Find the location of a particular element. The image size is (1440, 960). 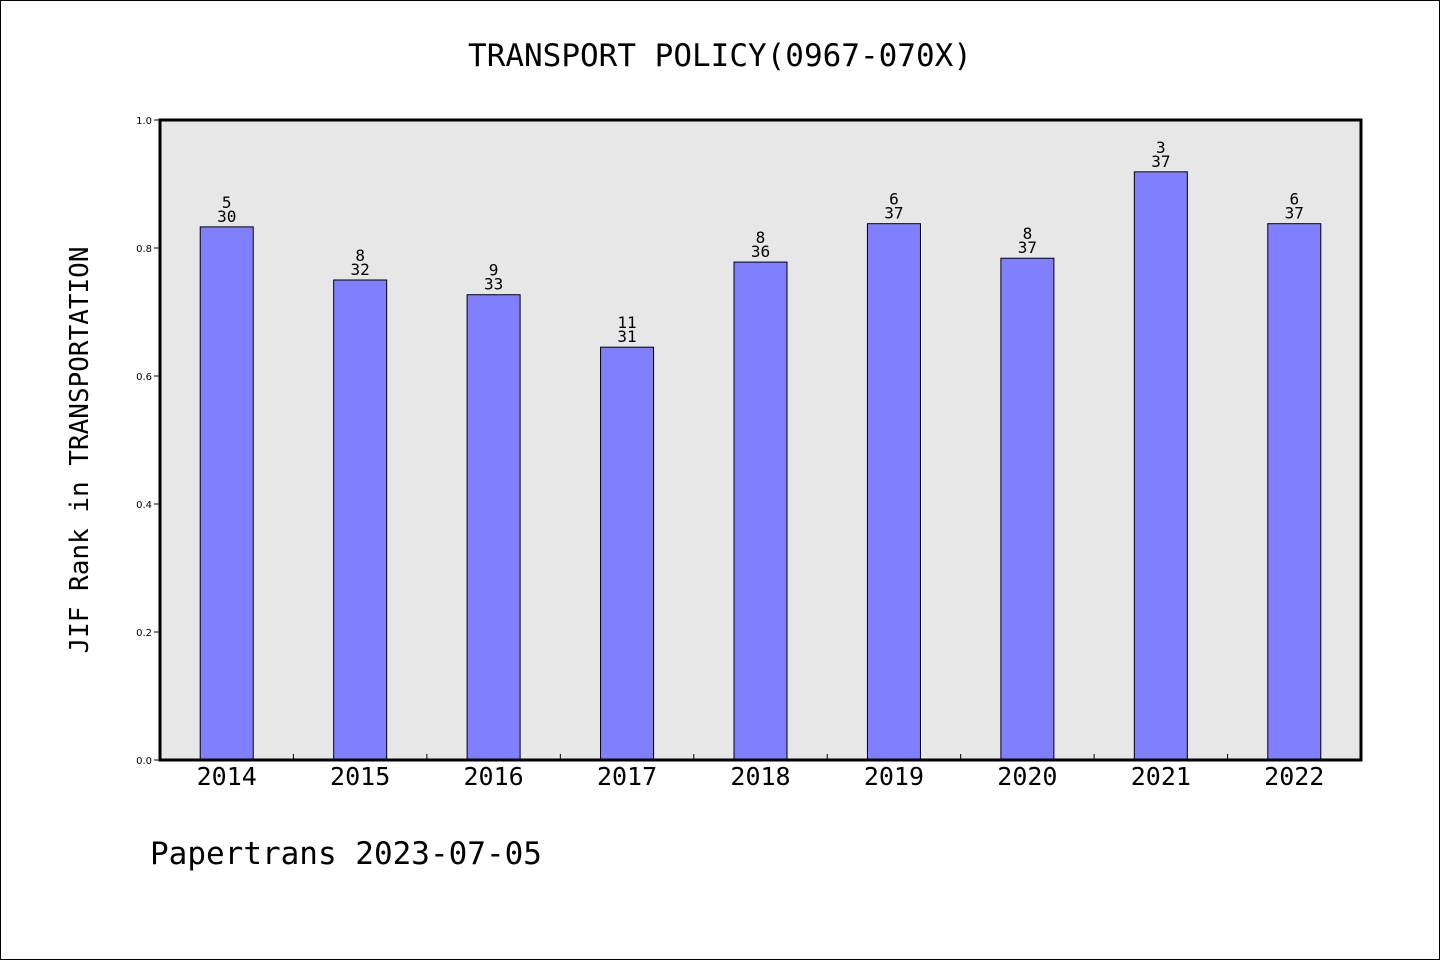

x-tick-label: 2016 is located at coordinates (494, 776).